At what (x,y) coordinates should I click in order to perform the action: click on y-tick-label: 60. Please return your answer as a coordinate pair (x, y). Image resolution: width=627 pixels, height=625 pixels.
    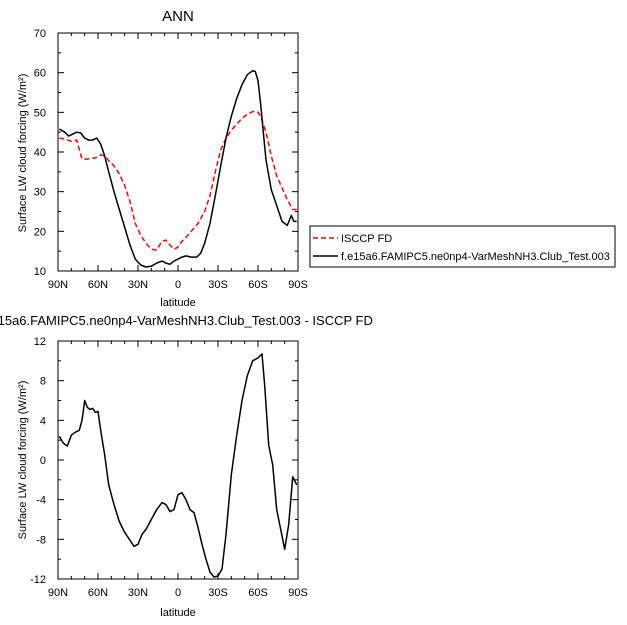
    Looking at the image, I should click on (40, 74).